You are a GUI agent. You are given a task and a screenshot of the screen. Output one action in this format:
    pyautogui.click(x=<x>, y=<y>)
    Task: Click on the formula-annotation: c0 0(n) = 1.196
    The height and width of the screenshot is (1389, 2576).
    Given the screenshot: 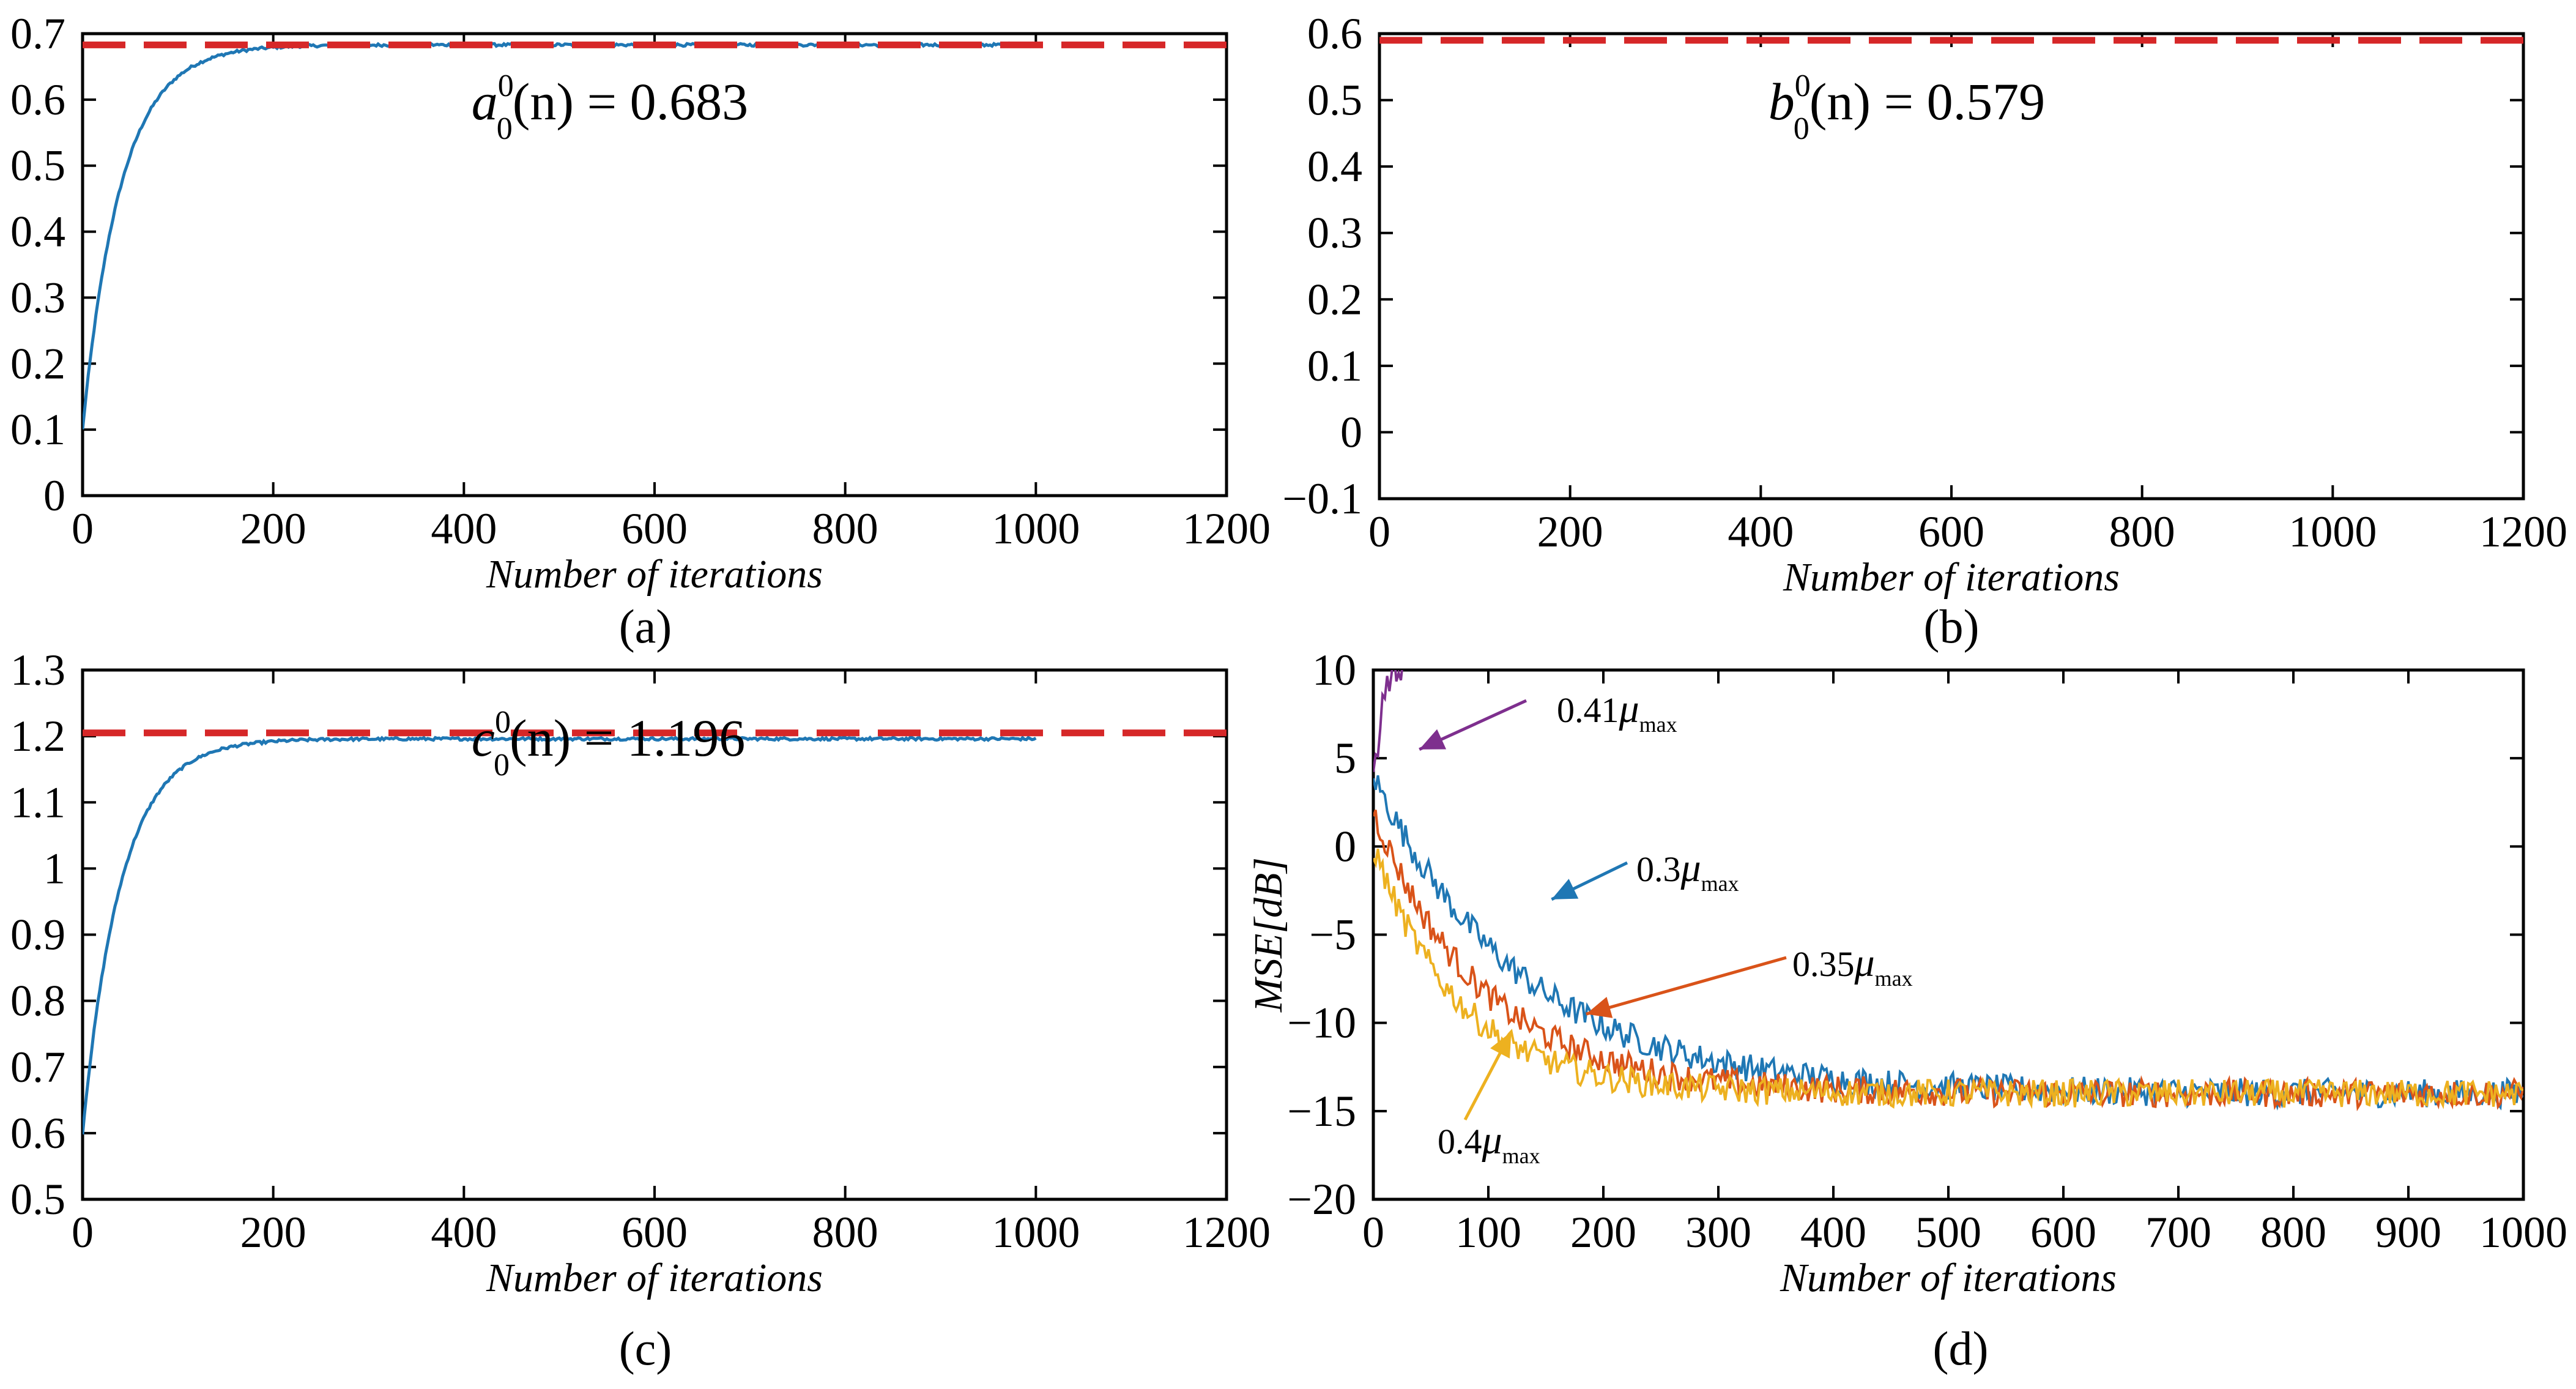 What is the action you would take?
    pyautogui.click(x=608, y=744)
    